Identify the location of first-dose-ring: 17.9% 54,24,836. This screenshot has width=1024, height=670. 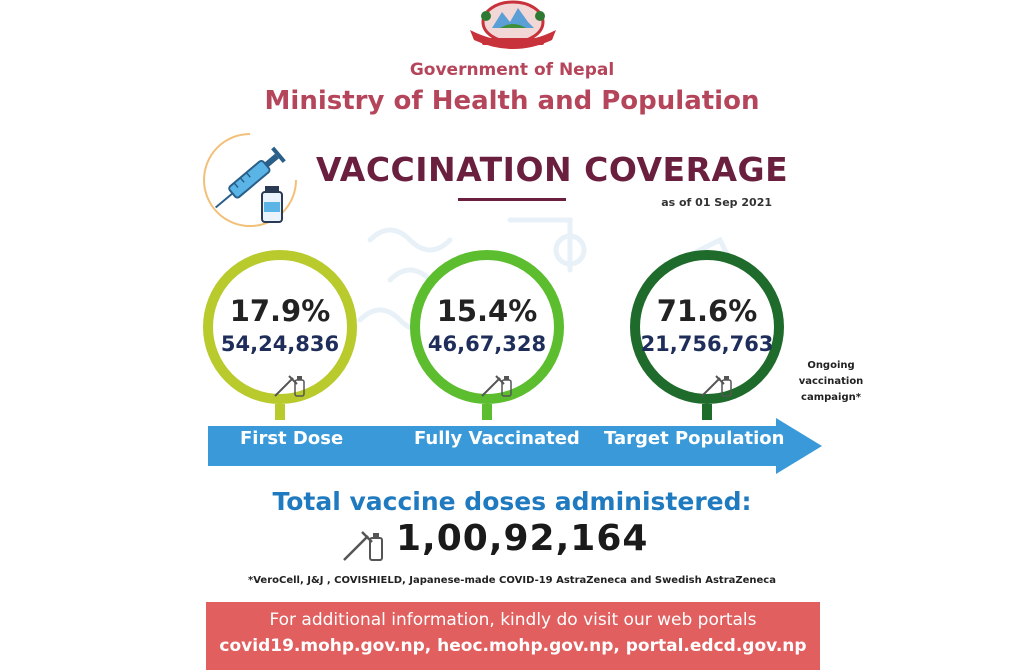
(280, 327).